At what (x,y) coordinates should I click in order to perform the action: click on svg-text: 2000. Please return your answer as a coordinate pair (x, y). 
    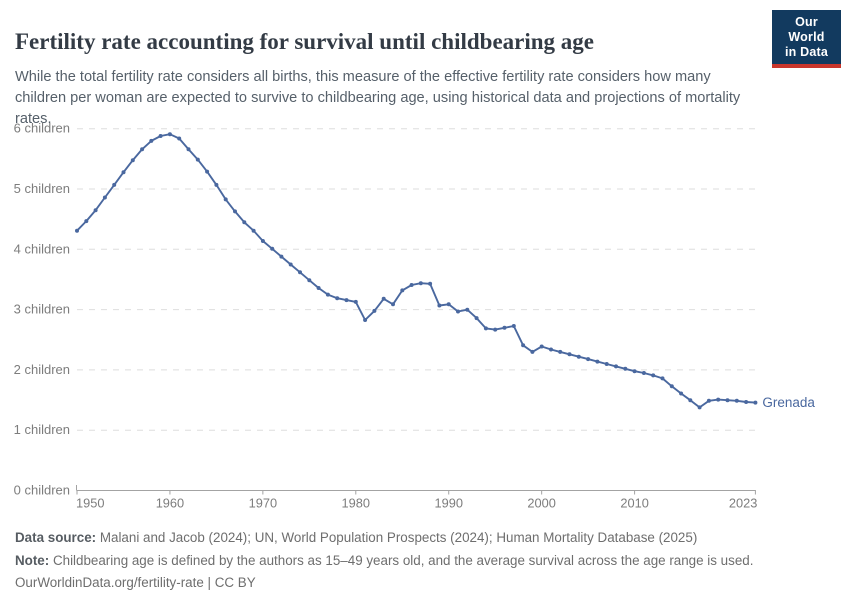
    Looking at the image, I should click on (541, 503).